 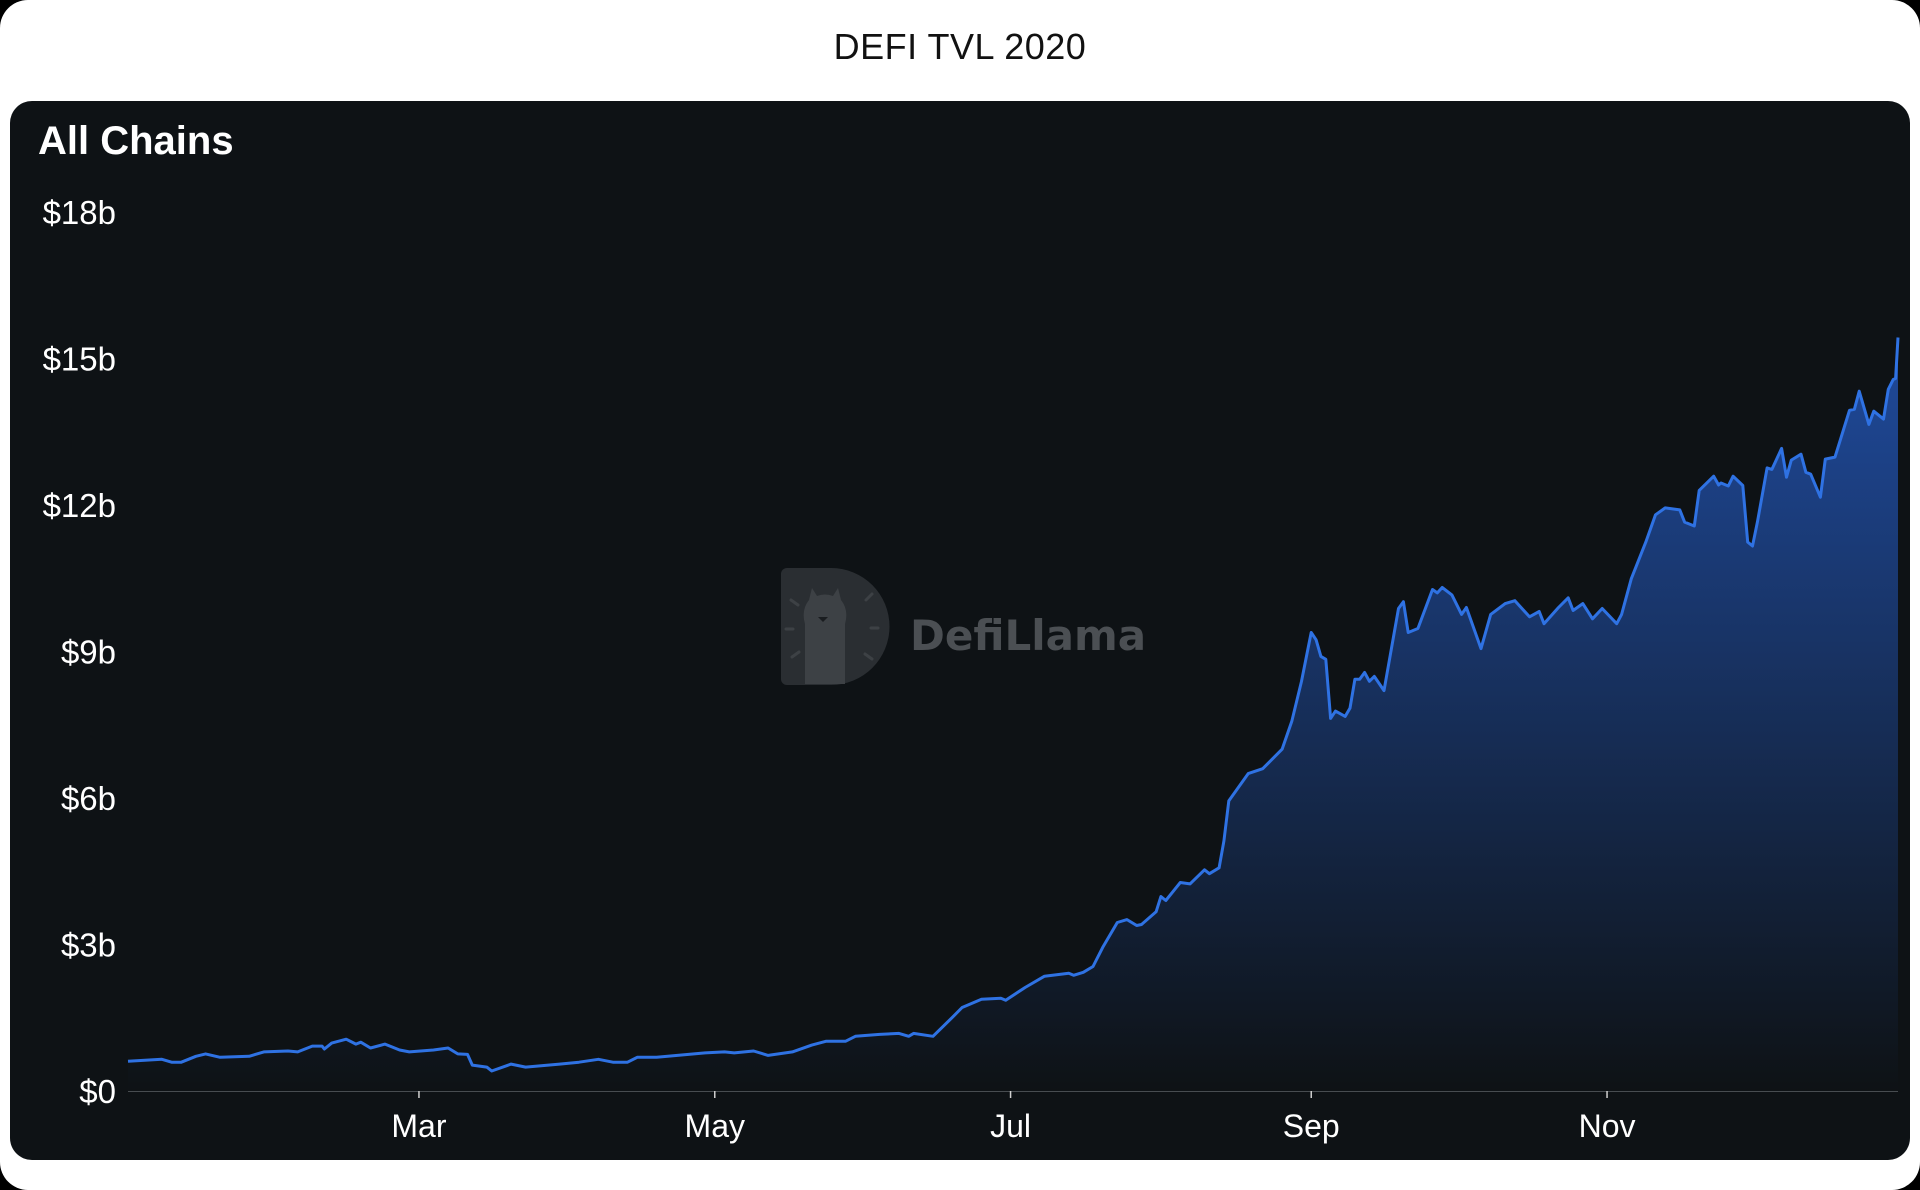 I want to click on x-tick-label: Nov, so click(x=1607, y=1126).